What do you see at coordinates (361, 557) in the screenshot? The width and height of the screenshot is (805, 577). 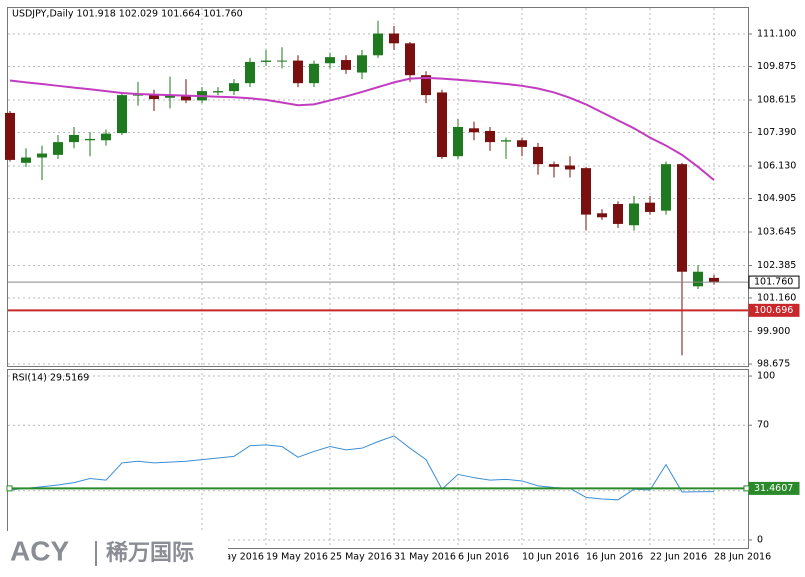 I see `x-tick-label: 25 May 2016` at bounding box center [361, 557].